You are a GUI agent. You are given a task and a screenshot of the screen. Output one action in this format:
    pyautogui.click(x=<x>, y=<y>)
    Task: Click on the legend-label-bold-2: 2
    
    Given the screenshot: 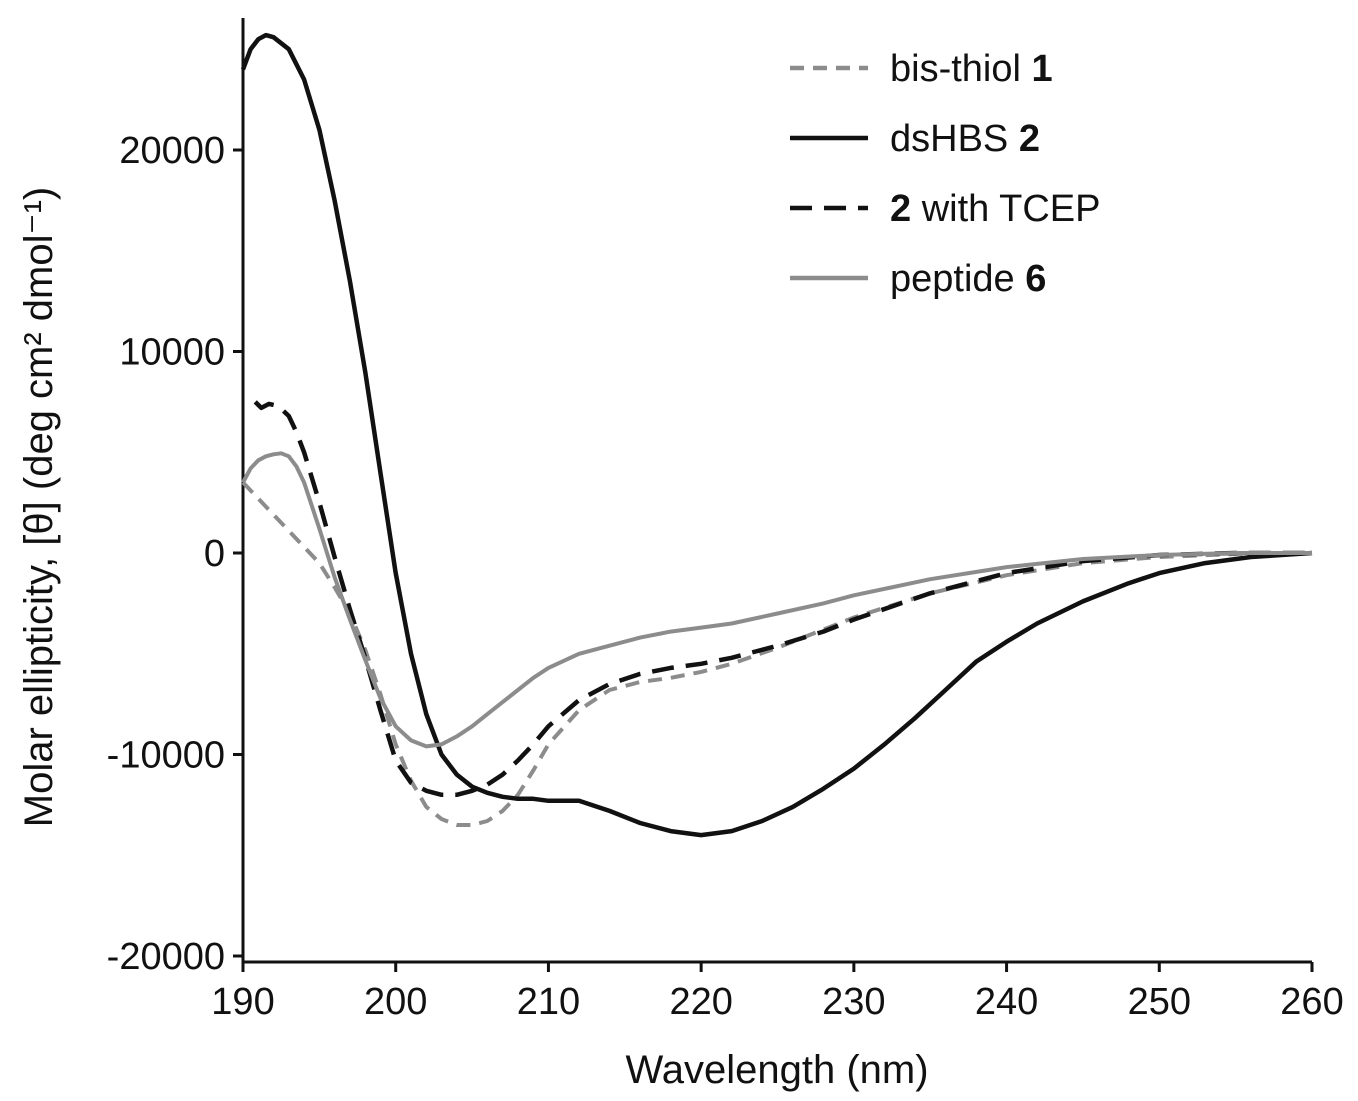 What is the action you would take?
    pyautogui.click(x=900, y=209)
    